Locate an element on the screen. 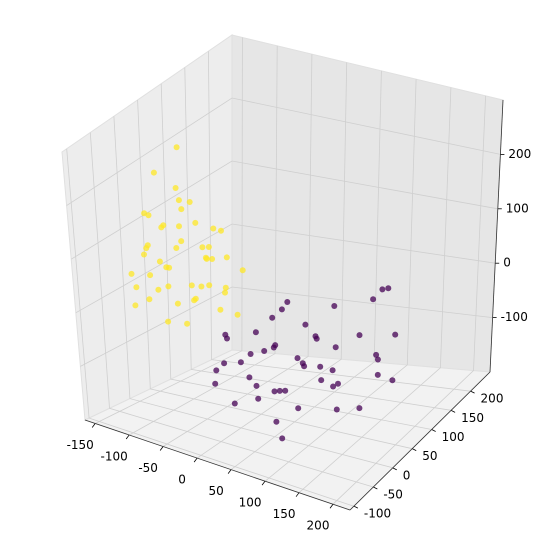 The height and width of the screenshot is (543, 558). y-tick-label: -50 is located at coordinates (393, 495).